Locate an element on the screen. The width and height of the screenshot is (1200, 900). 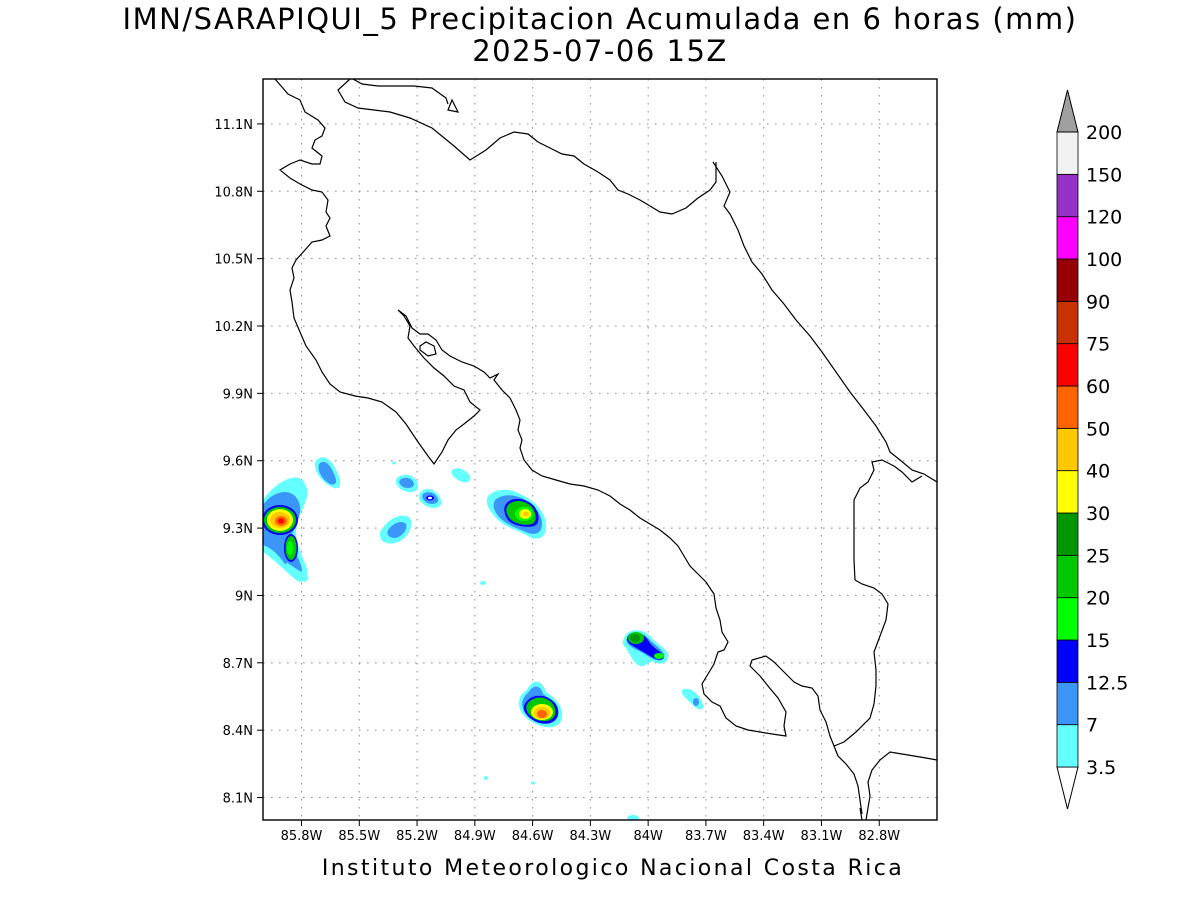
colorbar-label: 90 is located at coordinates (1098, 302).